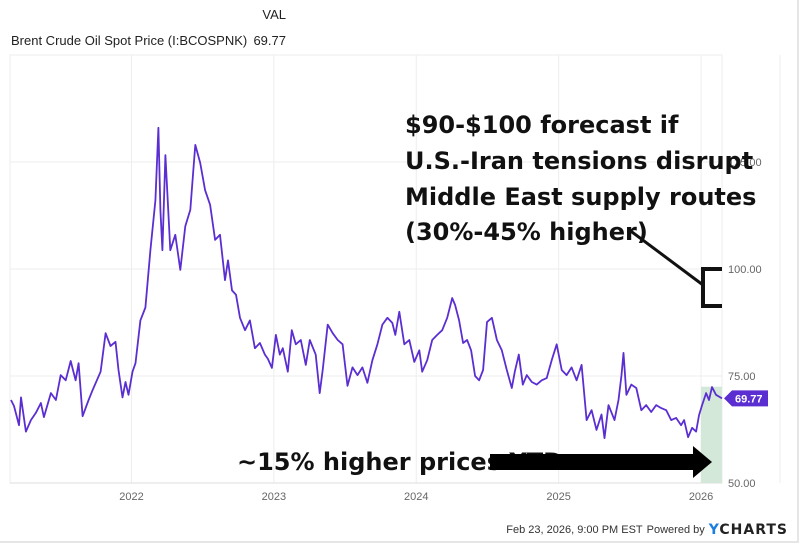  Describe the element at coordinates (701, 497) in the screenshot. I see `x-tick-label: 2026` at that location.